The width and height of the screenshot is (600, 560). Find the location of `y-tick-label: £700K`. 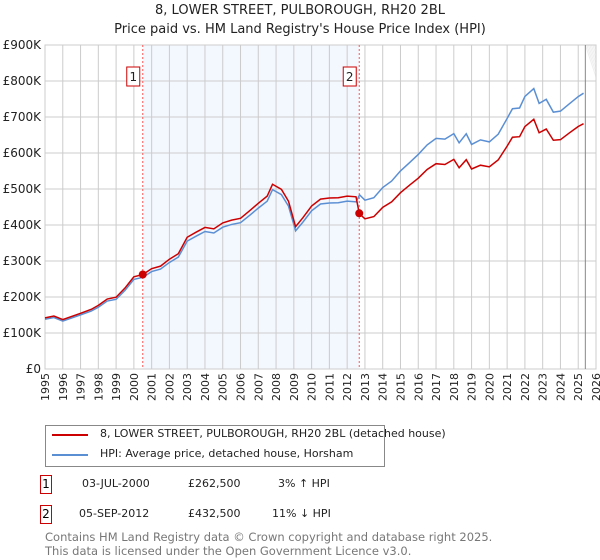

y-tick-label: £700K is located at coordinates (23, 117).